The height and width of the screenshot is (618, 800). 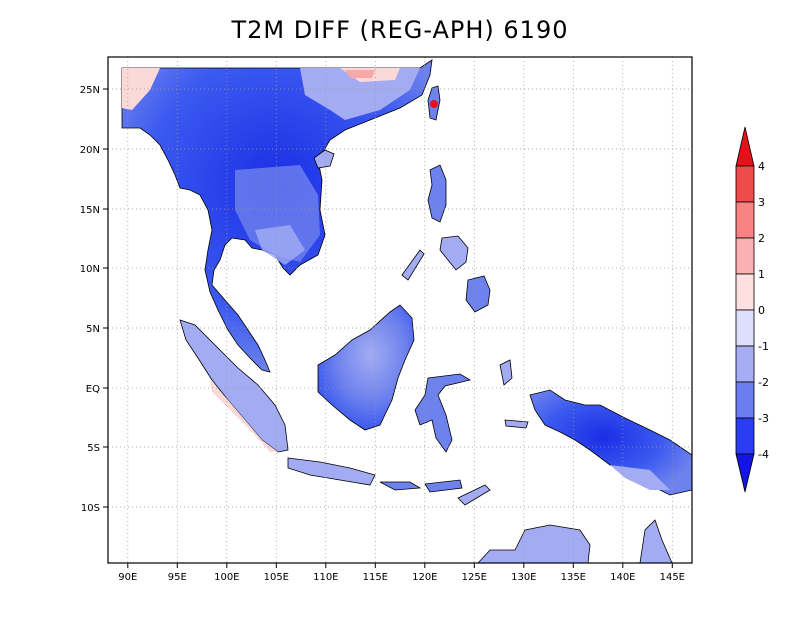 I want to click on colorbar: 4 3 2 1 0 -1 -2 -3 -4, so click(x=752, y=309).